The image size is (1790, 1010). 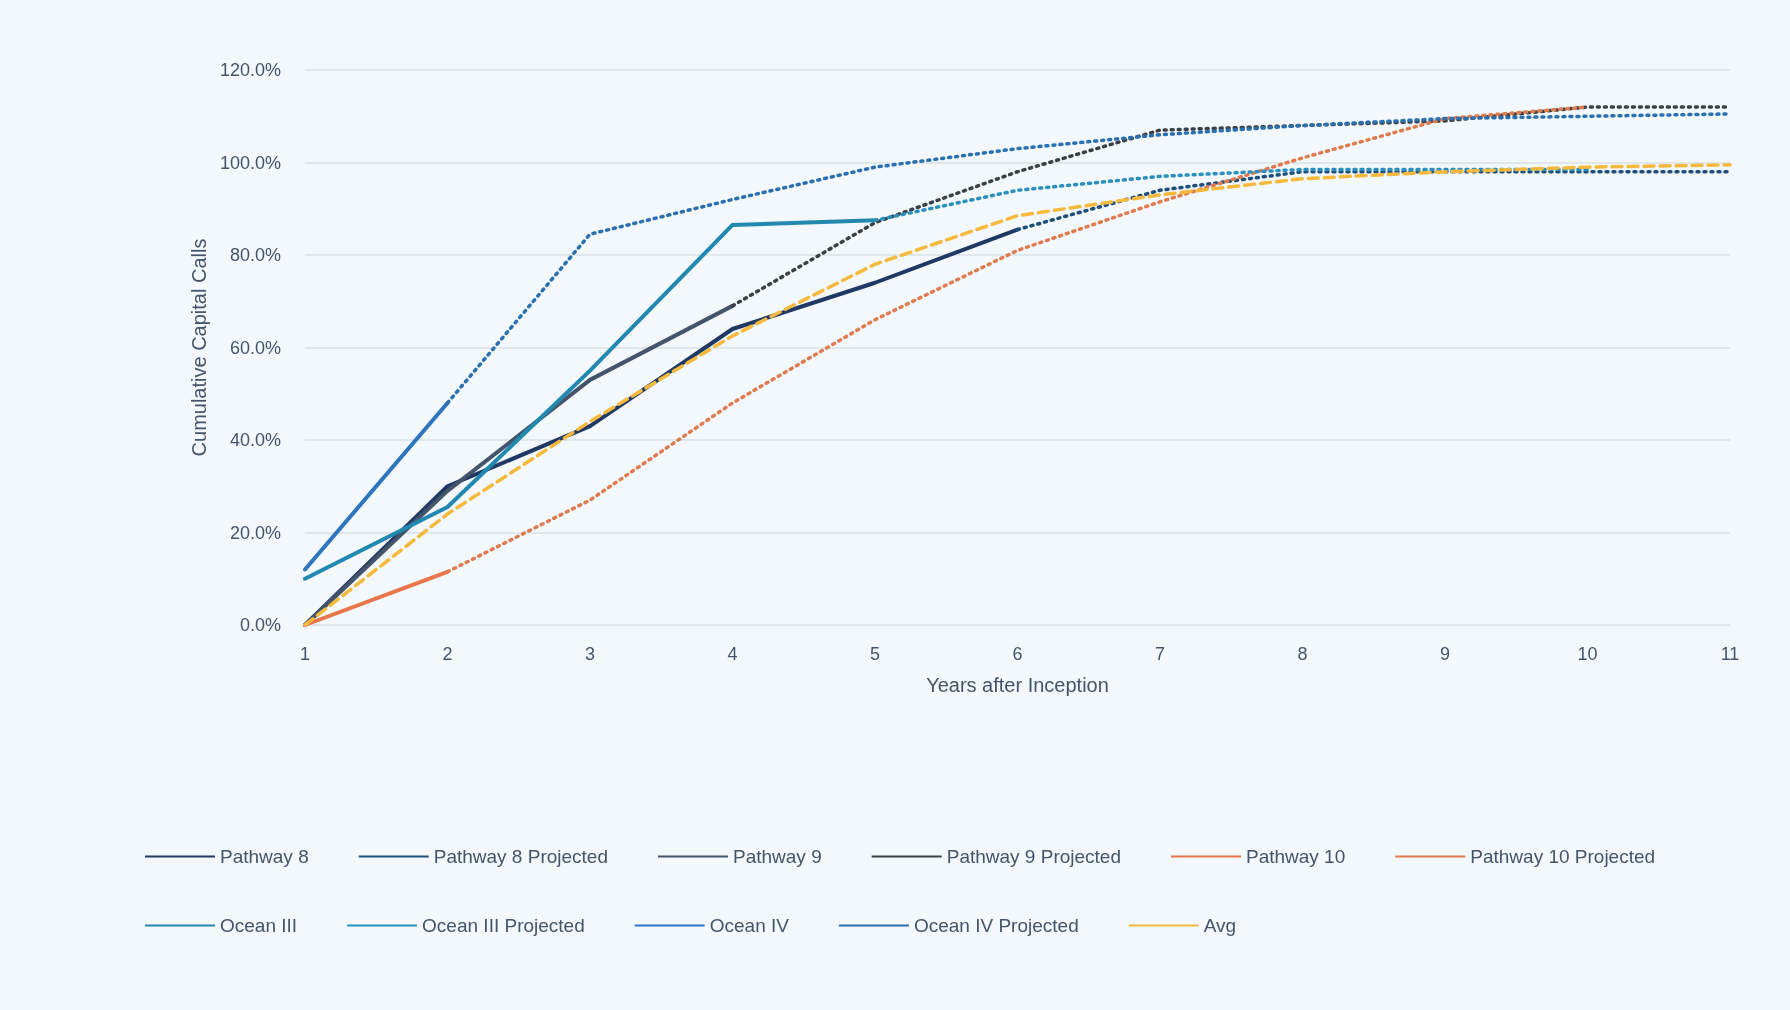 I want to click on legend-label: Pathway 10, so click(x=1295, y=856).